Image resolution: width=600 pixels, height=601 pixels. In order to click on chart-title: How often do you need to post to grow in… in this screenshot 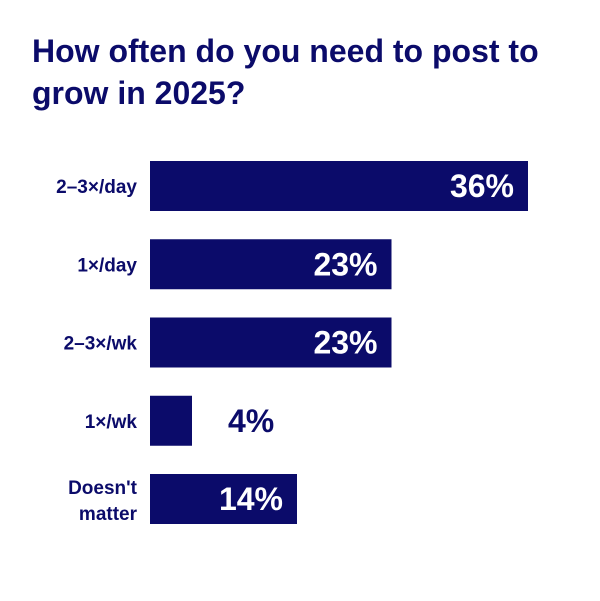, I will do `click(285, 72)`.